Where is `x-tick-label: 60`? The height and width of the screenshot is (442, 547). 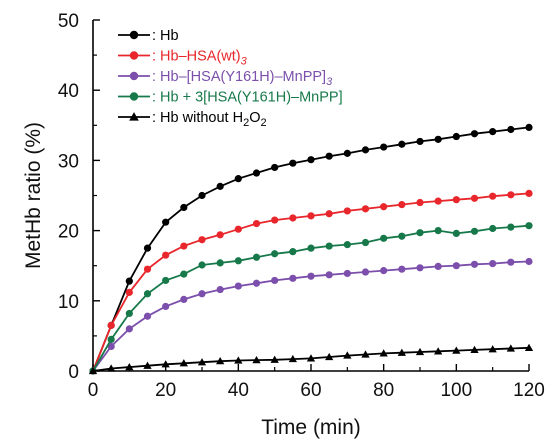
x-tick-label: 60 is located at coordinates (310, 390).